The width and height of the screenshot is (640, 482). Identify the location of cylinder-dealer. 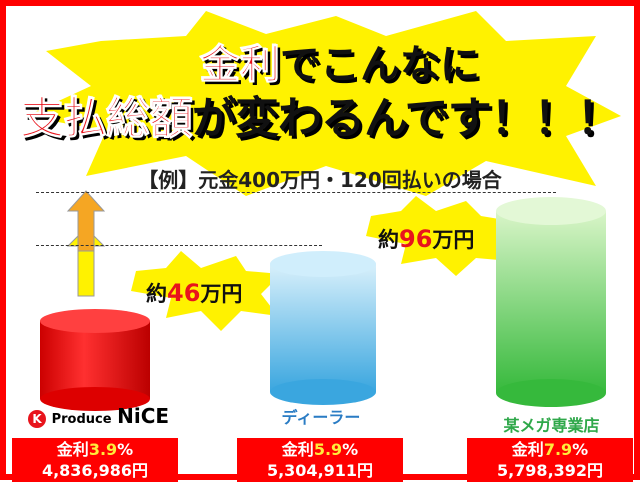
(323, 328).